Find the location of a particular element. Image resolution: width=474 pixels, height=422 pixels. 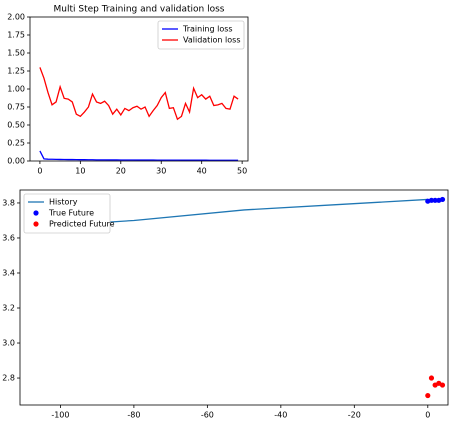

y-tick-label: 1.50 is located at coordinates (16, 53).